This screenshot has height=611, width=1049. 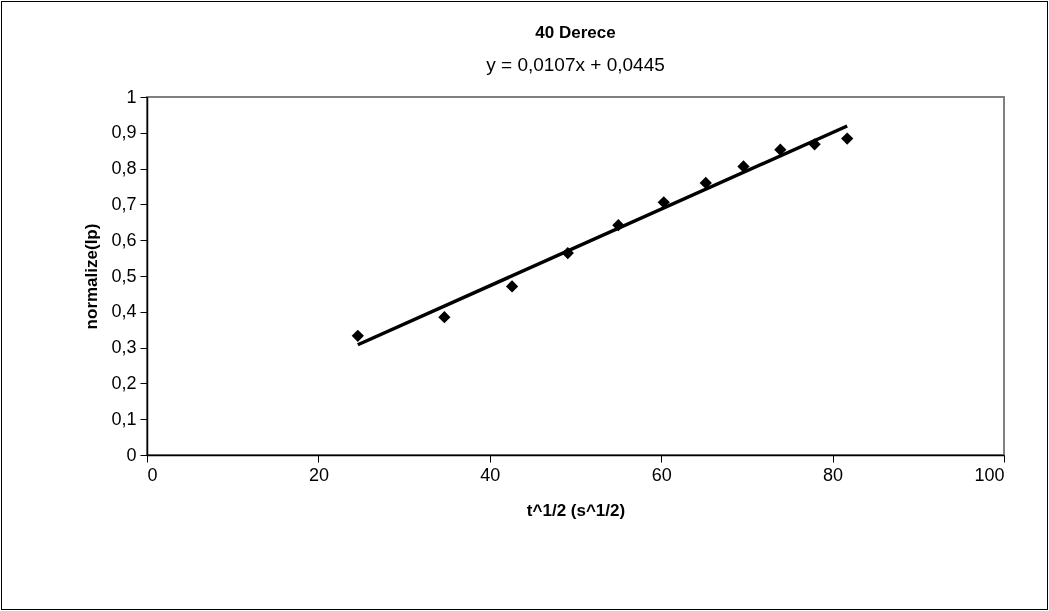 I want to click on y-axis-title: normalize(Ip), so click(x=92, y=276).